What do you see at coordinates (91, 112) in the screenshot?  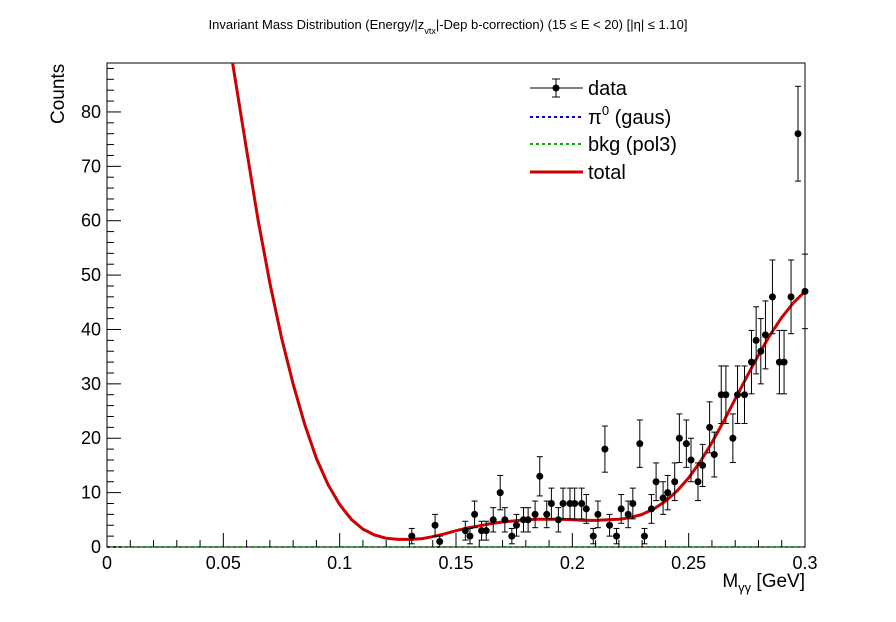 I see `y-tick-label: 80` at bounding box center [91, 112].